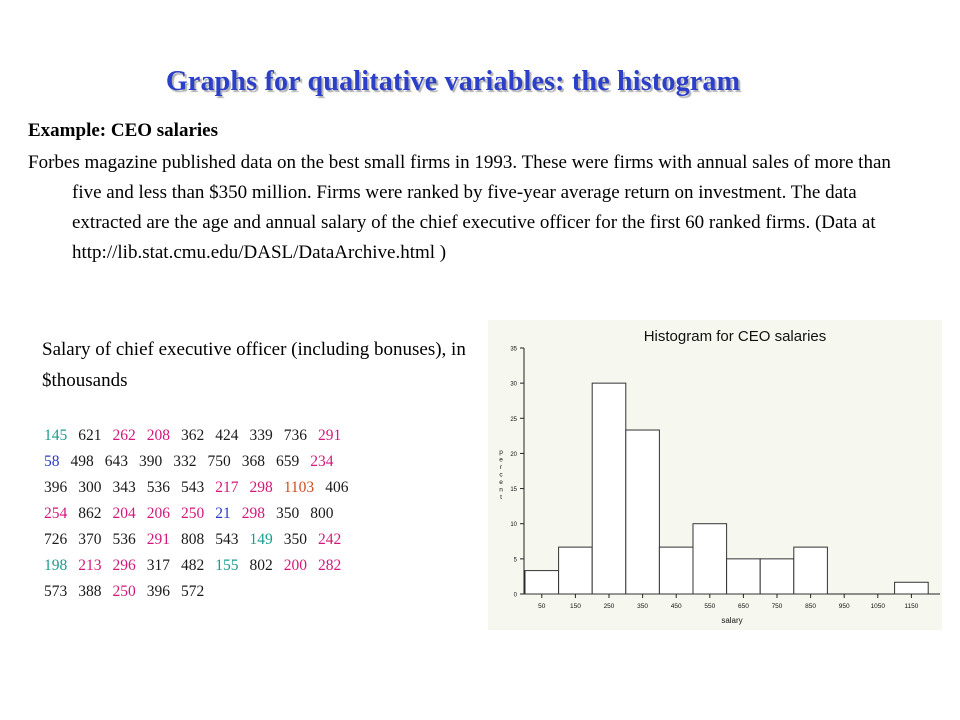 The image size is (960, 720). Describe the element at coordinates (743, 606) in the screenshot. I see `x-tick-label: 650` at that location.